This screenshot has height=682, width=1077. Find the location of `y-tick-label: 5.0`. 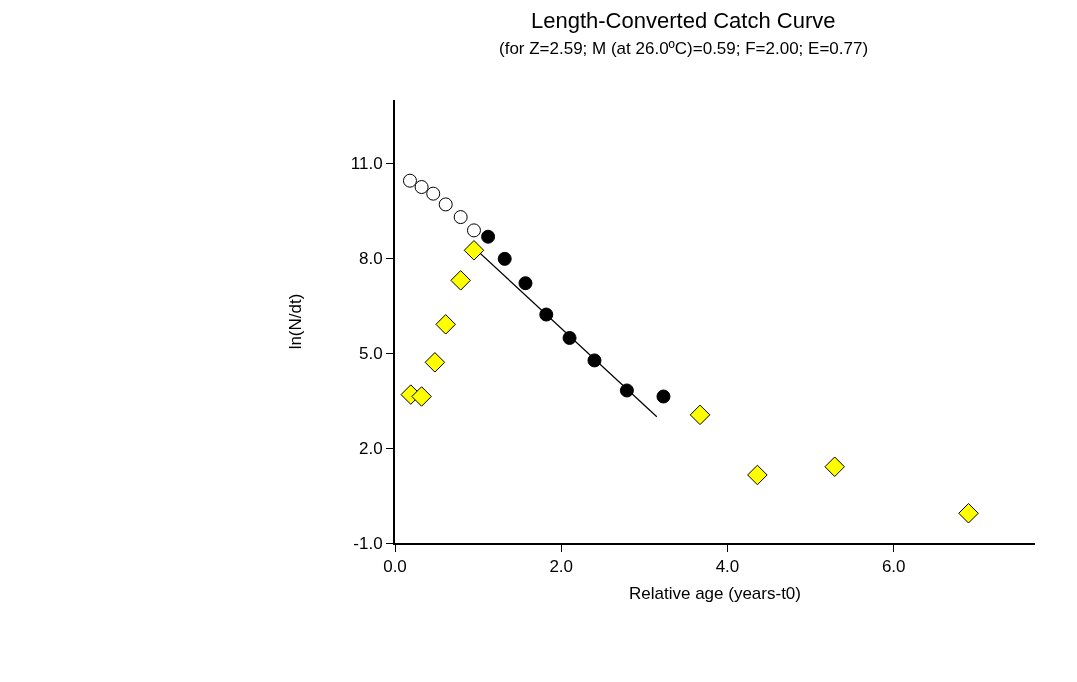

y-tick-label: 5.0 is located at coordinates (370, 354).